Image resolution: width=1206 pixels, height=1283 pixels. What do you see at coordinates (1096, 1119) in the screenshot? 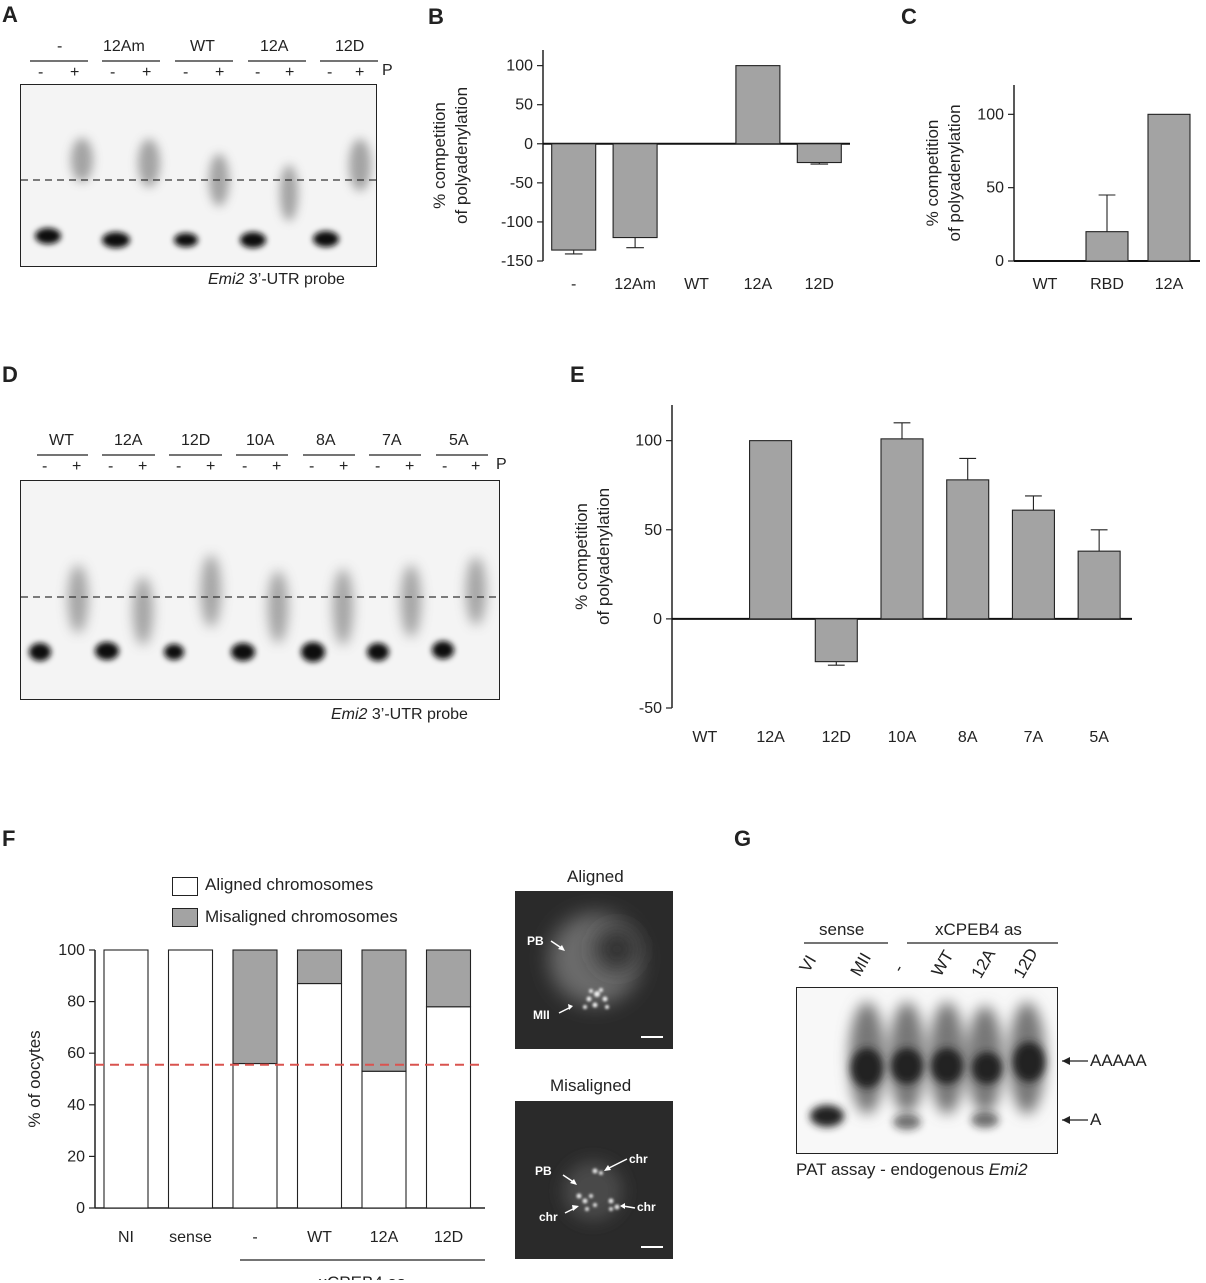
I see `arrow-label-a: A` at bounding box center [1096, 1119].